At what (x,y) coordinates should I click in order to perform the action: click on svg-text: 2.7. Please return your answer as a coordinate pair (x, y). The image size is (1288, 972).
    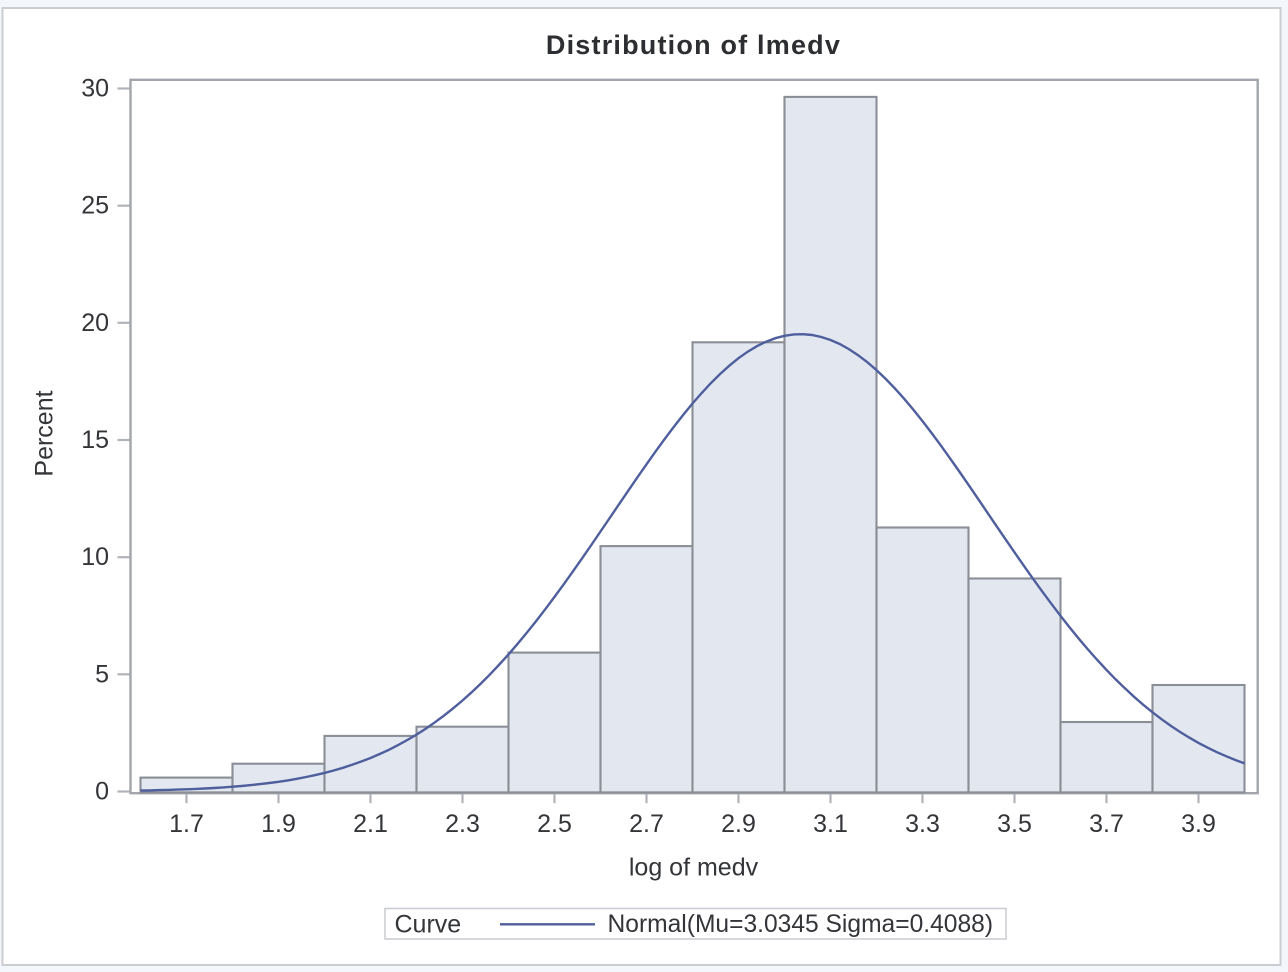
    Looking at the image, I should click on (646, 824).